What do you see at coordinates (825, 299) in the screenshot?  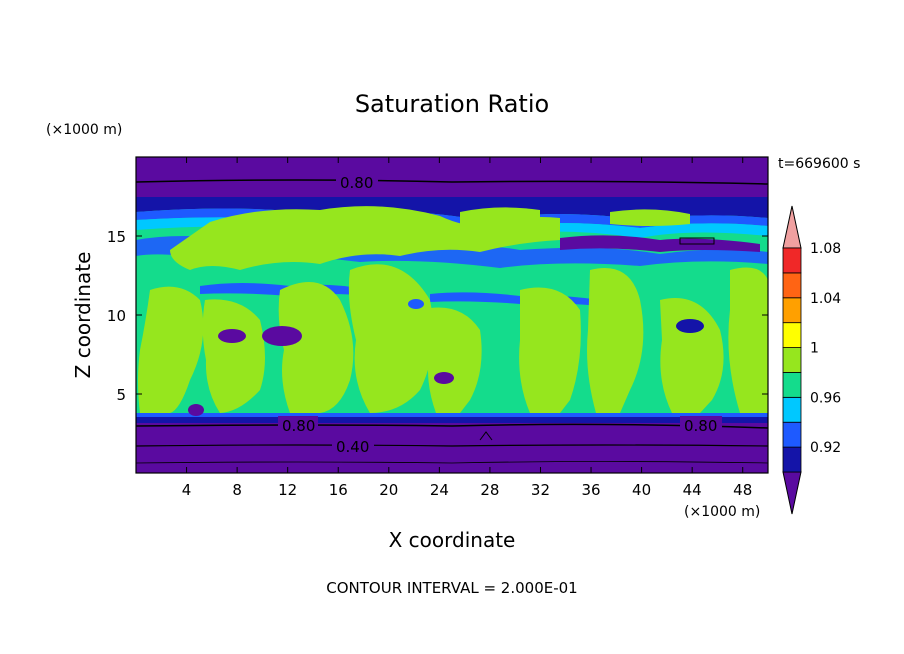 I see `colorbar-label: 1.04` at bounding box center [825, 299].